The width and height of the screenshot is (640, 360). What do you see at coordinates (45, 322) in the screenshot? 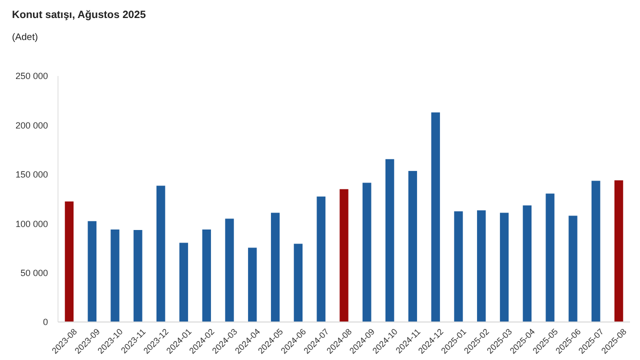
I see `y-tick-label: 0` at bounding box center [45, 322].